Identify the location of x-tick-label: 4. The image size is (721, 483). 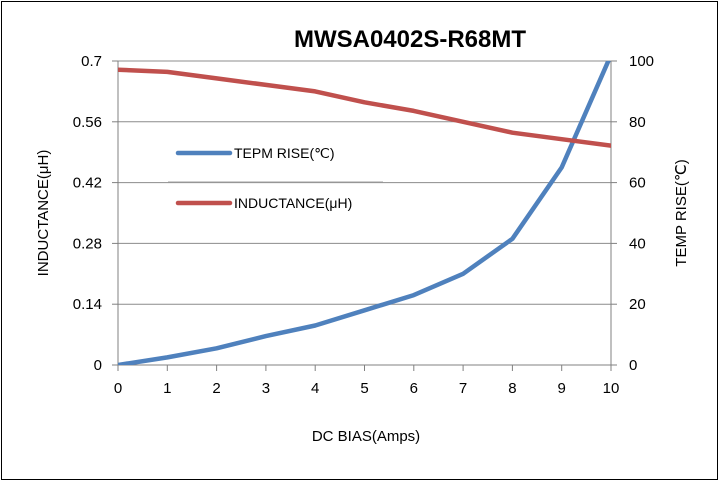
(315, 388).